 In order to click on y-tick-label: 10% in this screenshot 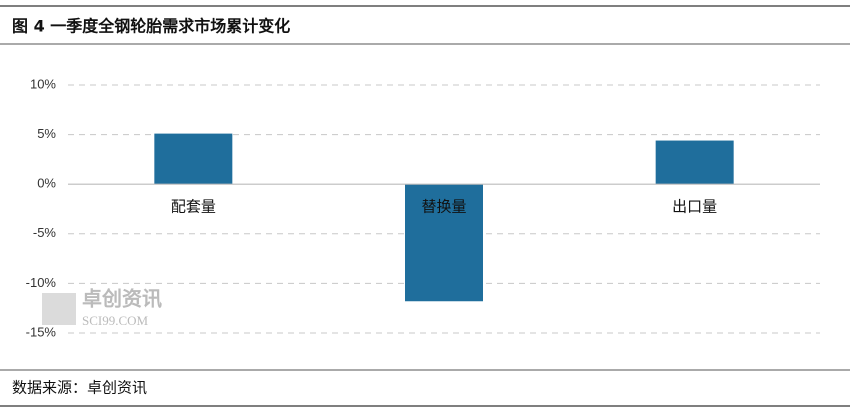, I will do `click(43, 83)`.